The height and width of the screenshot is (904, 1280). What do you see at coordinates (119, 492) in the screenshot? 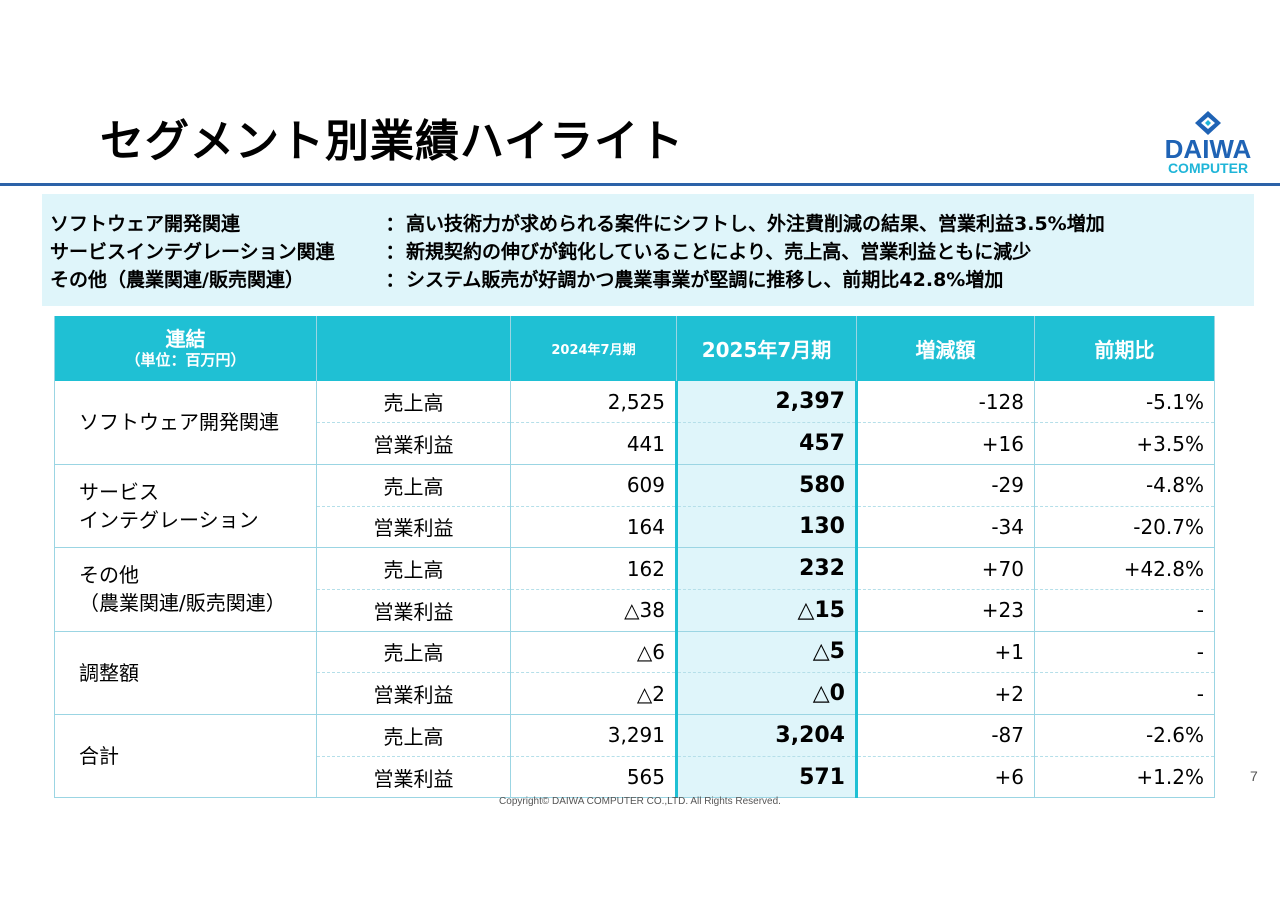
I see `segment-name-line1: サービス` at bounding box center [119, 492].